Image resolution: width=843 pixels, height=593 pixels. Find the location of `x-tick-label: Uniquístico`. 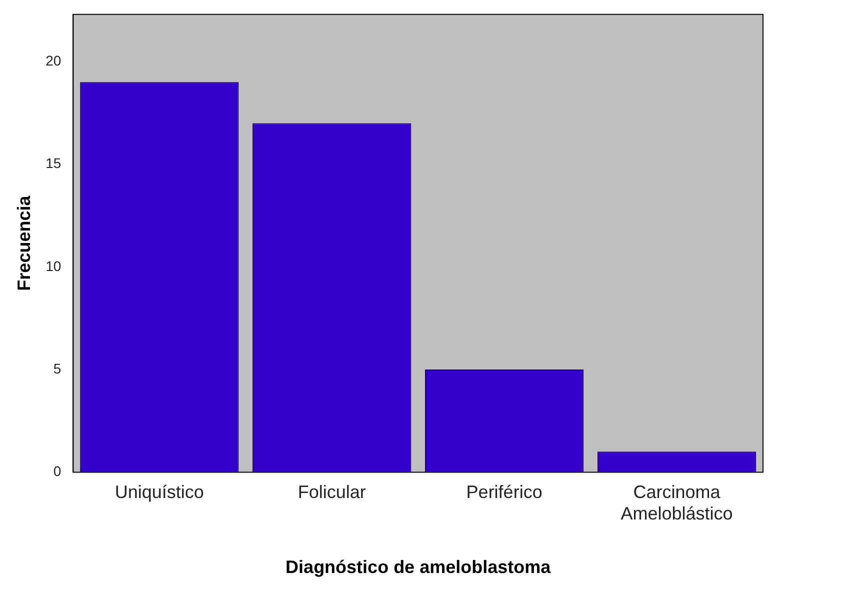

x-tick-label: Uniquístico is located at coordinates (159, 492).